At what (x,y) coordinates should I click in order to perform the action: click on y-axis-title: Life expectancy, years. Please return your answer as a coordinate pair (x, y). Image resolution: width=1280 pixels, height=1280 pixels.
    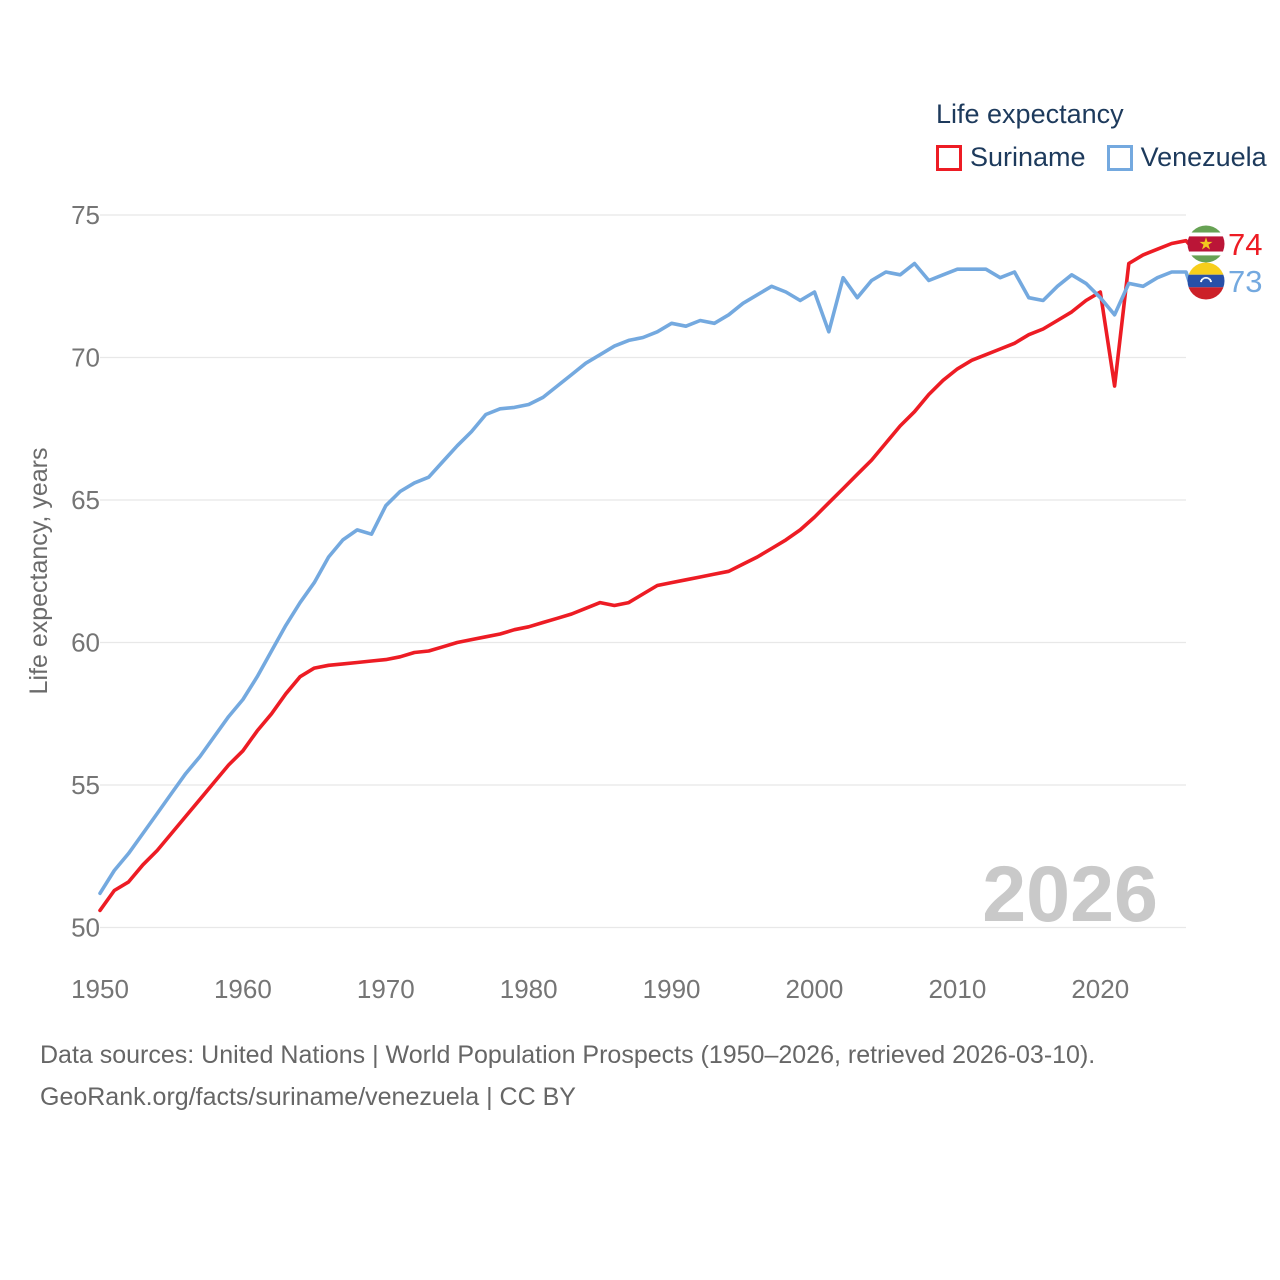
    Looking at the image, I should click on (39, 571).